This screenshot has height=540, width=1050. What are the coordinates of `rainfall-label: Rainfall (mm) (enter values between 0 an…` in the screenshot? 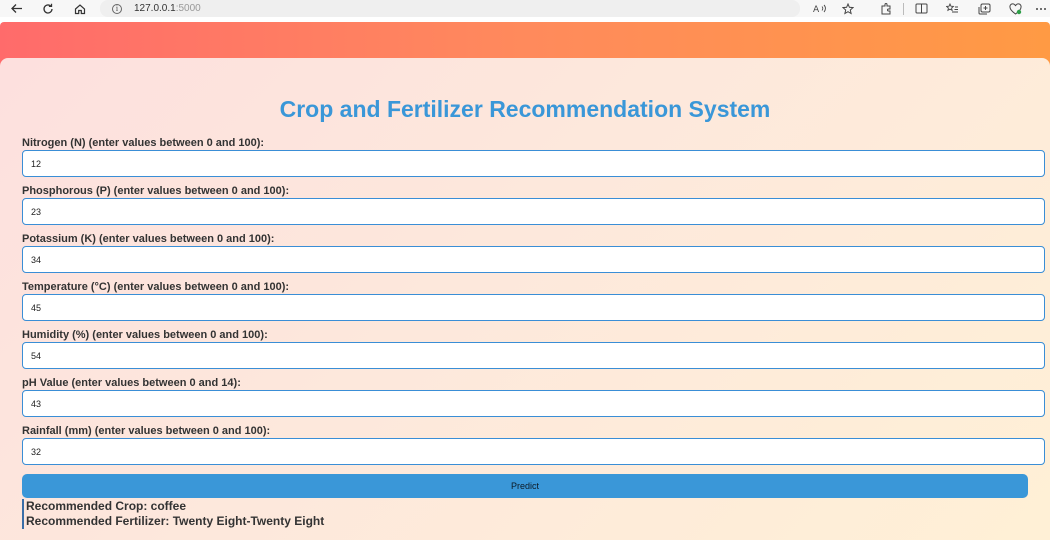 It's located at (146, 431).